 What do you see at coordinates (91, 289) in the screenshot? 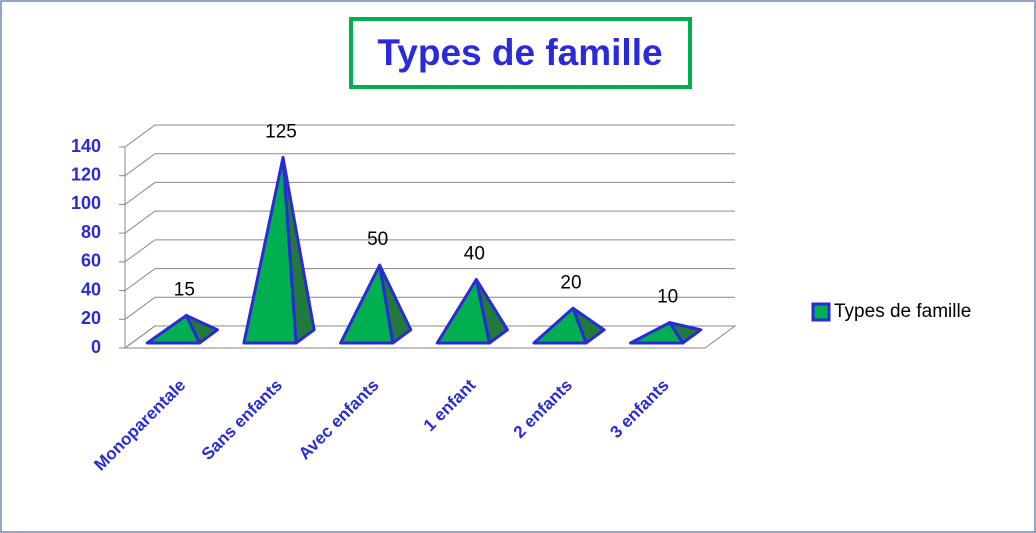
I see `y-tick-label: 40` at bounding box center [91, 289].